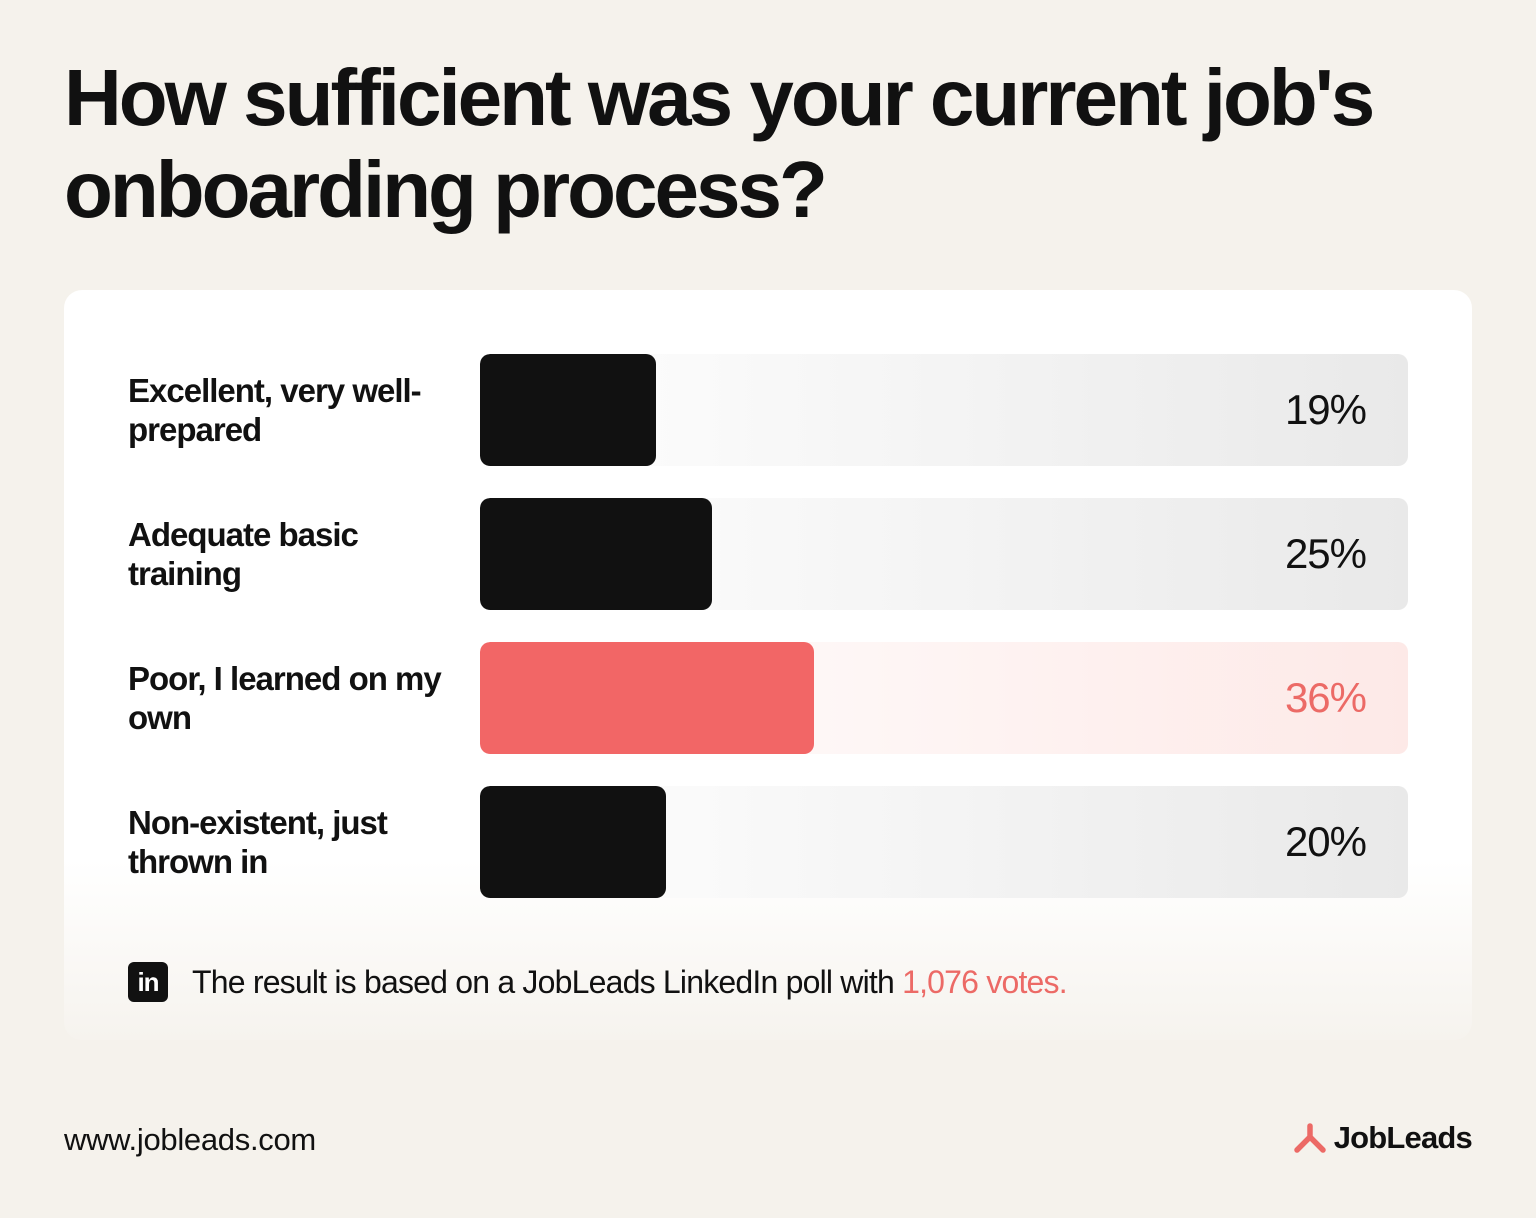  Describe the element at coordinates (258, 842) in the screenshot. I see `bar-label: Non-existent, just thrown in` at that location.